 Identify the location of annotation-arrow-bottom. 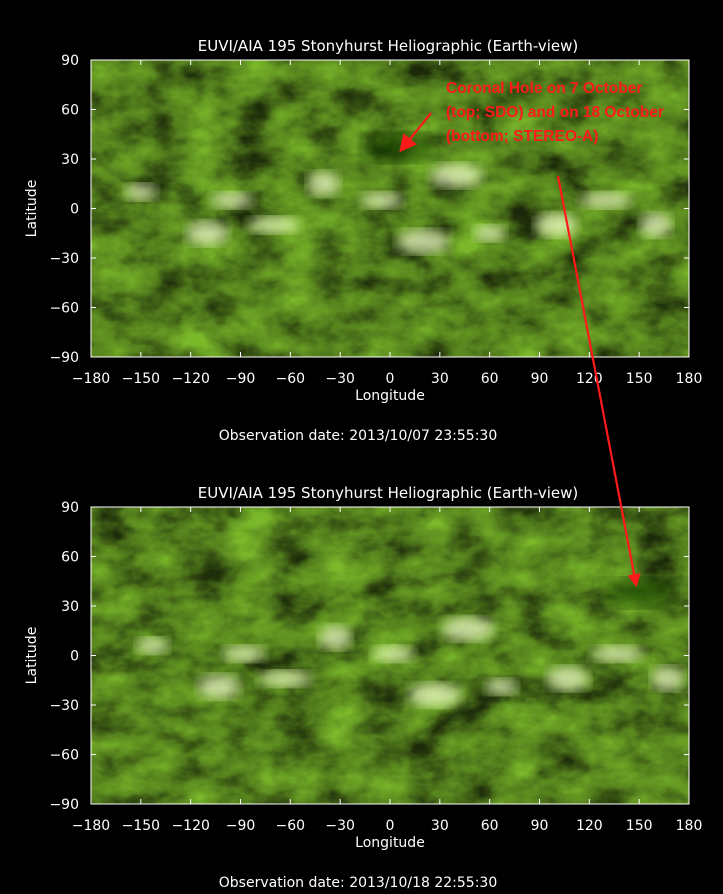
(598, 381).